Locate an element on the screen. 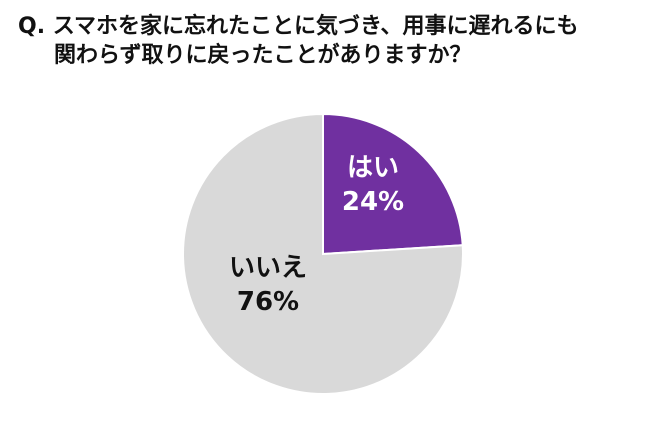 Image resolution: width=650 pixels, height=443 pixels. question-line-2: 関わらず取りに戻ったことがありますか？ is located at coordinates (263, 55).